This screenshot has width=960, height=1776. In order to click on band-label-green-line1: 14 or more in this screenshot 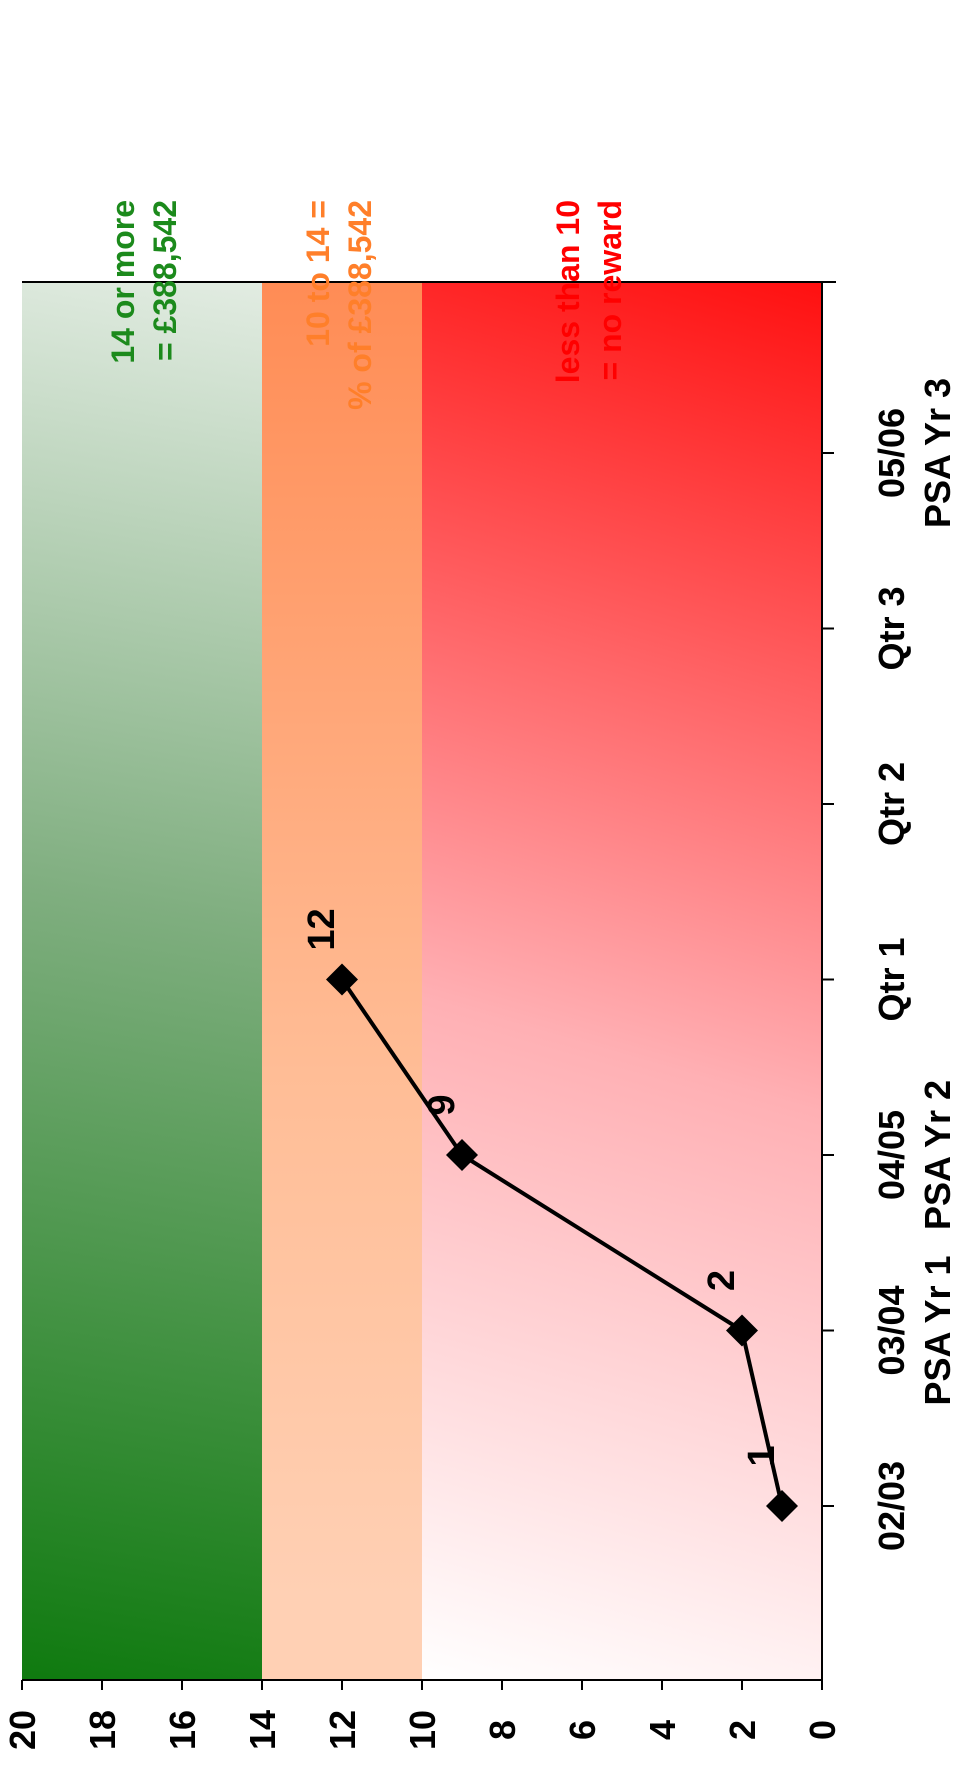, I will do `click(123, 282)`.